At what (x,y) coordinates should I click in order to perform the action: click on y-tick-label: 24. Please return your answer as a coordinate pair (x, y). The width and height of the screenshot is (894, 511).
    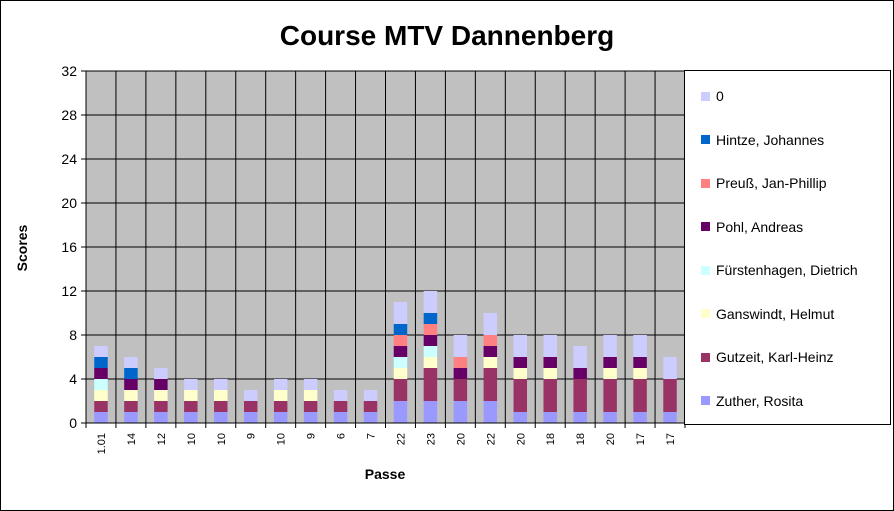
    Looking at the image, I should click on (69, 159).